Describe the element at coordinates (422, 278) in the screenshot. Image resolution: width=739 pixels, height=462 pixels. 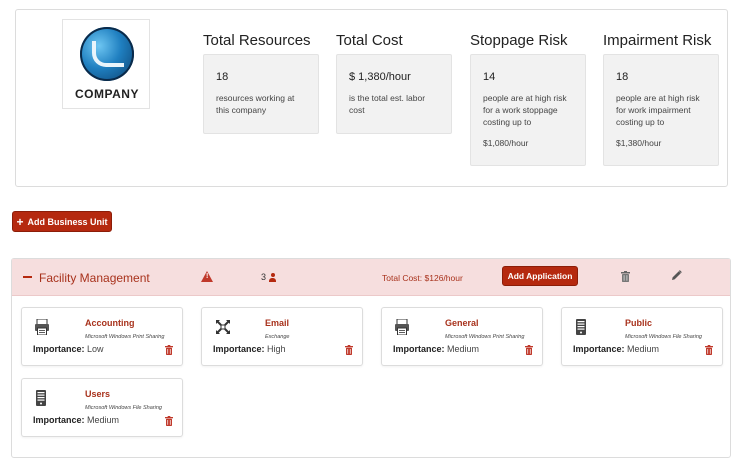
I see `business-unit-total-cost: Total Cost: $126/hour` at that location.